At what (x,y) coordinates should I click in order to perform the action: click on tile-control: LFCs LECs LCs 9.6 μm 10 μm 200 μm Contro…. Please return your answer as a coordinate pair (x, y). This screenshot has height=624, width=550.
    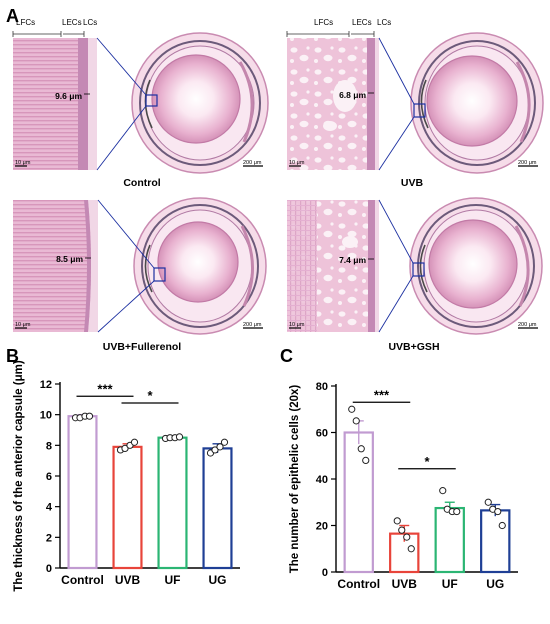
    Looking at the image, I should click on (140, 103).